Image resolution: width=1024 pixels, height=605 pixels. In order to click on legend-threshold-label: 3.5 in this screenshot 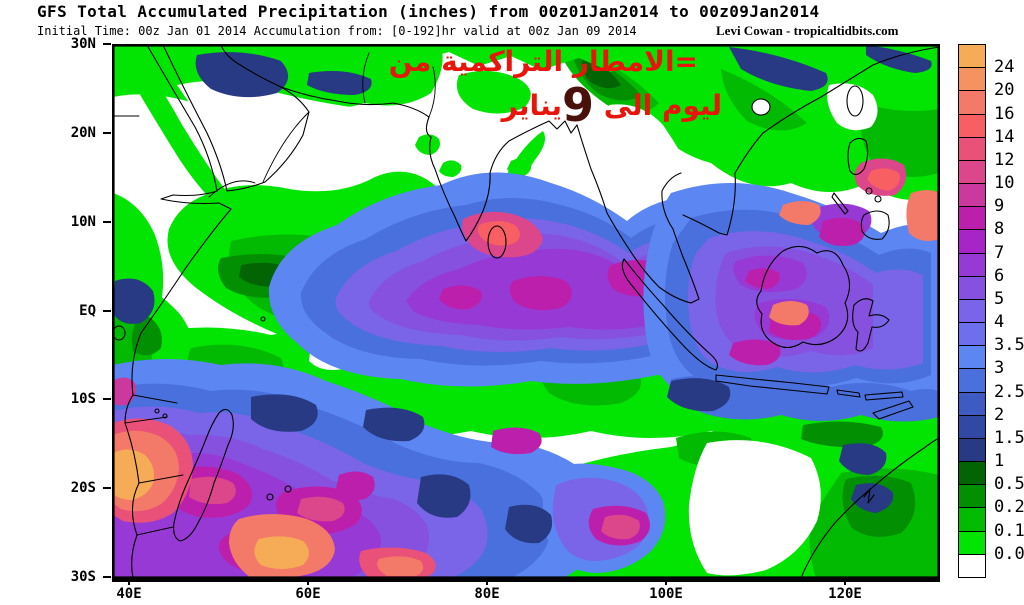, I will do `click(1009, 345)`.